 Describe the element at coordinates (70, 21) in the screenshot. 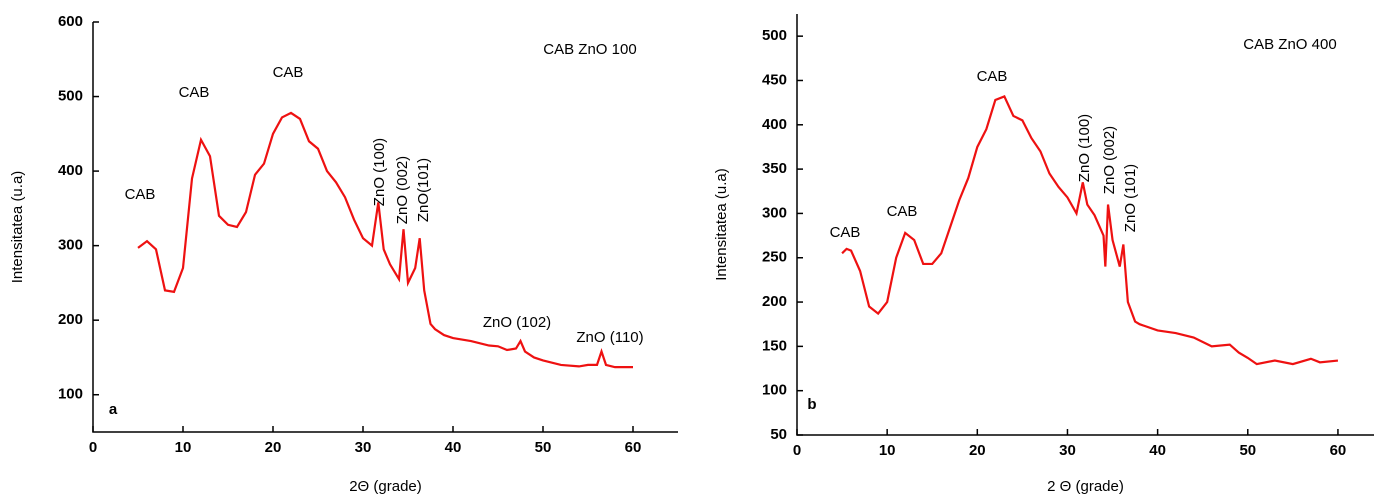

I see `y-tick-label: 600` at that location.